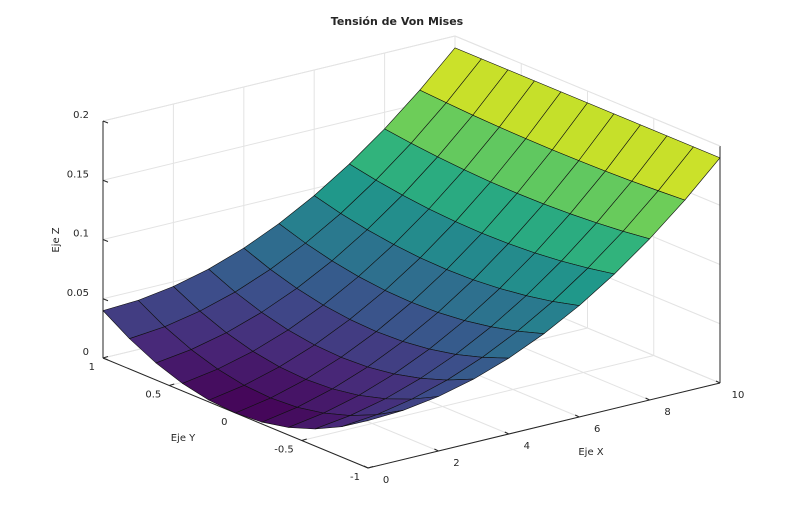 This screenshot has height=512, width=794. I want to click on x-tick-label: 6, so click(597, 429).